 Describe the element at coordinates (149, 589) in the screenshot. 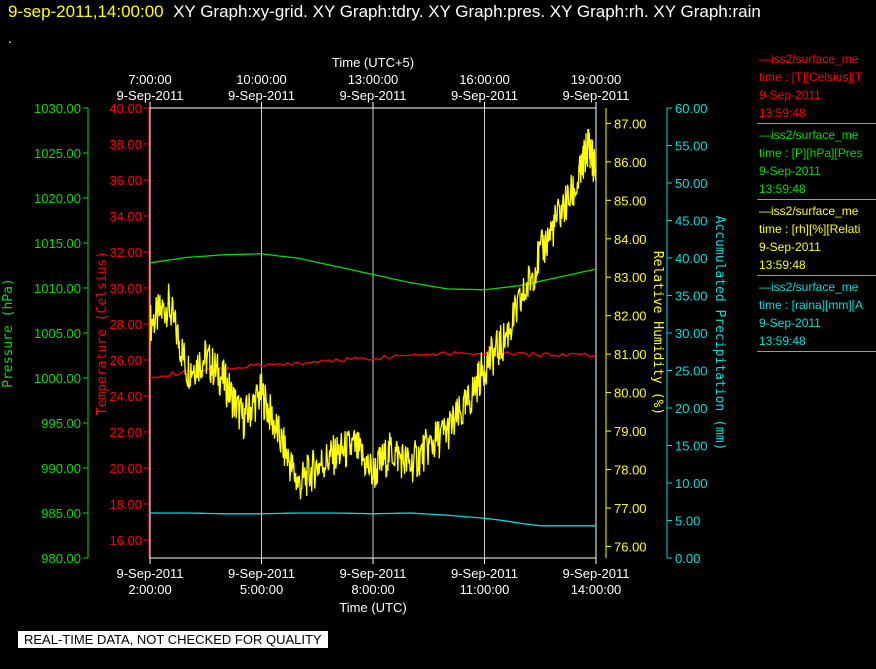

I see `x-tick-time: 2:00:00` at that location.